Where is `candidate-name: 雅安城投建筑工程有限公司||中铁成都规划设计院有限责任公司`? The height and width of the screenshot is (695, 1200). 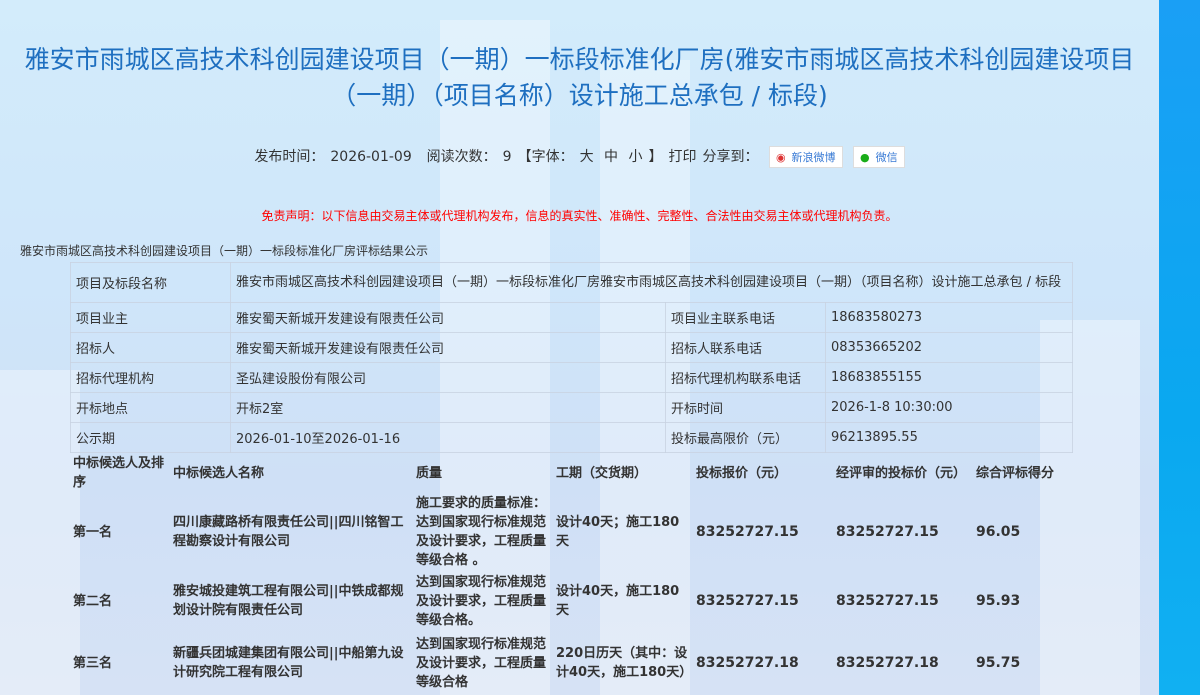 candidate-name: 雅安城投建筑工程有限公司||中铁成都规划设计院有限责任公司 is located at coordinates (288, 601).